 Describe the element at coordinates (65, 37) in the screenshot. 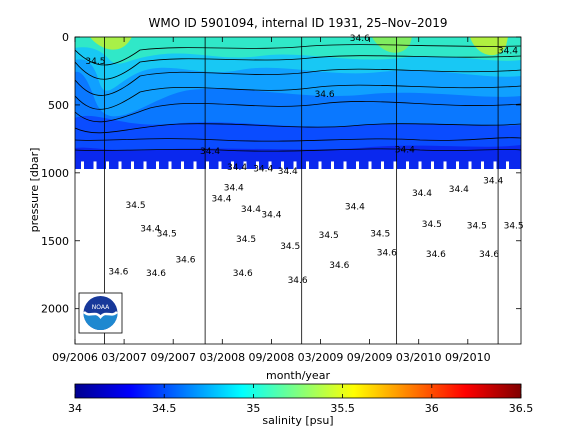

I see `y-tick-label: 0` at that location.